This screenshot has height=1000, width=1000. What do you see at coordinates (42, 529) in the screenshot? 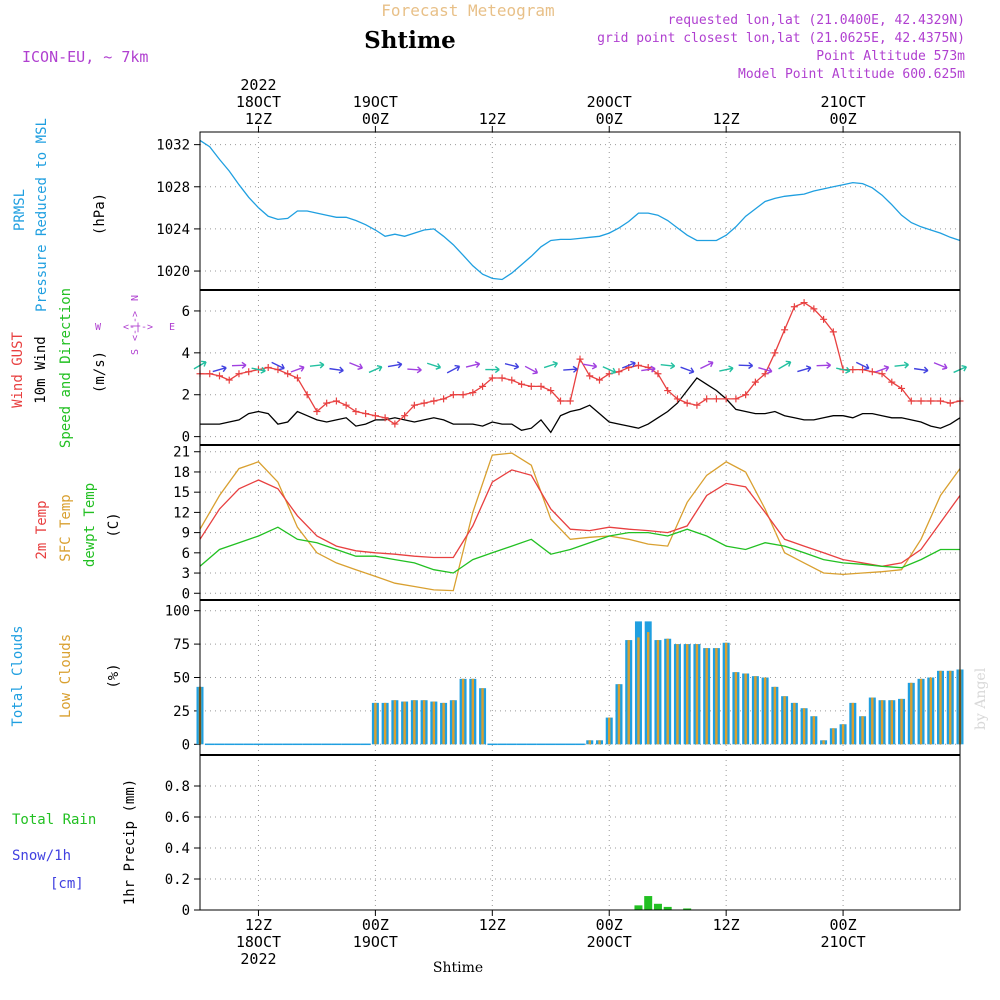
I see `temp2m-label: 2m Temp` at bounding box center [42, 529].